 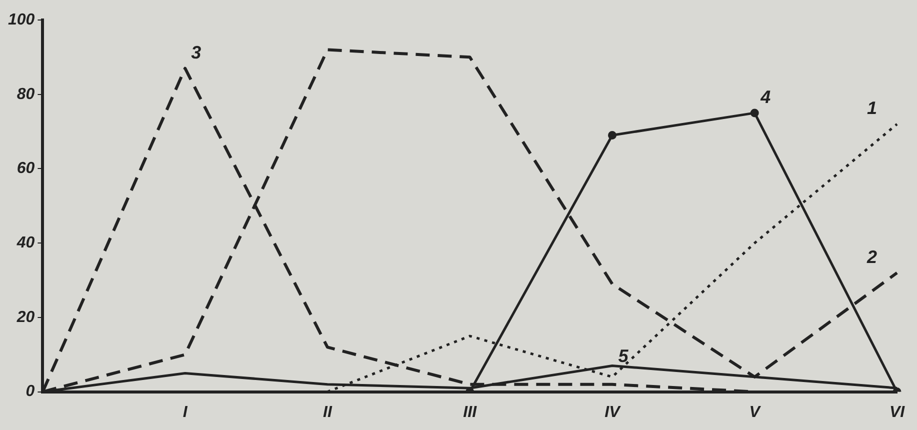 What do you see at coordinates (872, 108) in the screenshot?
I see `series-label: 1` at bounding box center [872, 108].